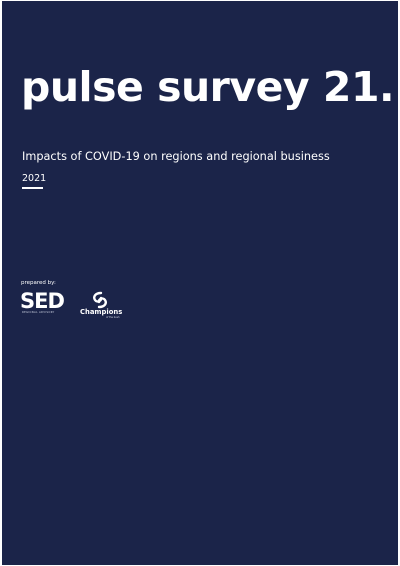 This screenshot has height=566, width=400. Describe the element at coordinates (113, 317) in the screenshot. I see `champions-tagline: of the bush` at that location.